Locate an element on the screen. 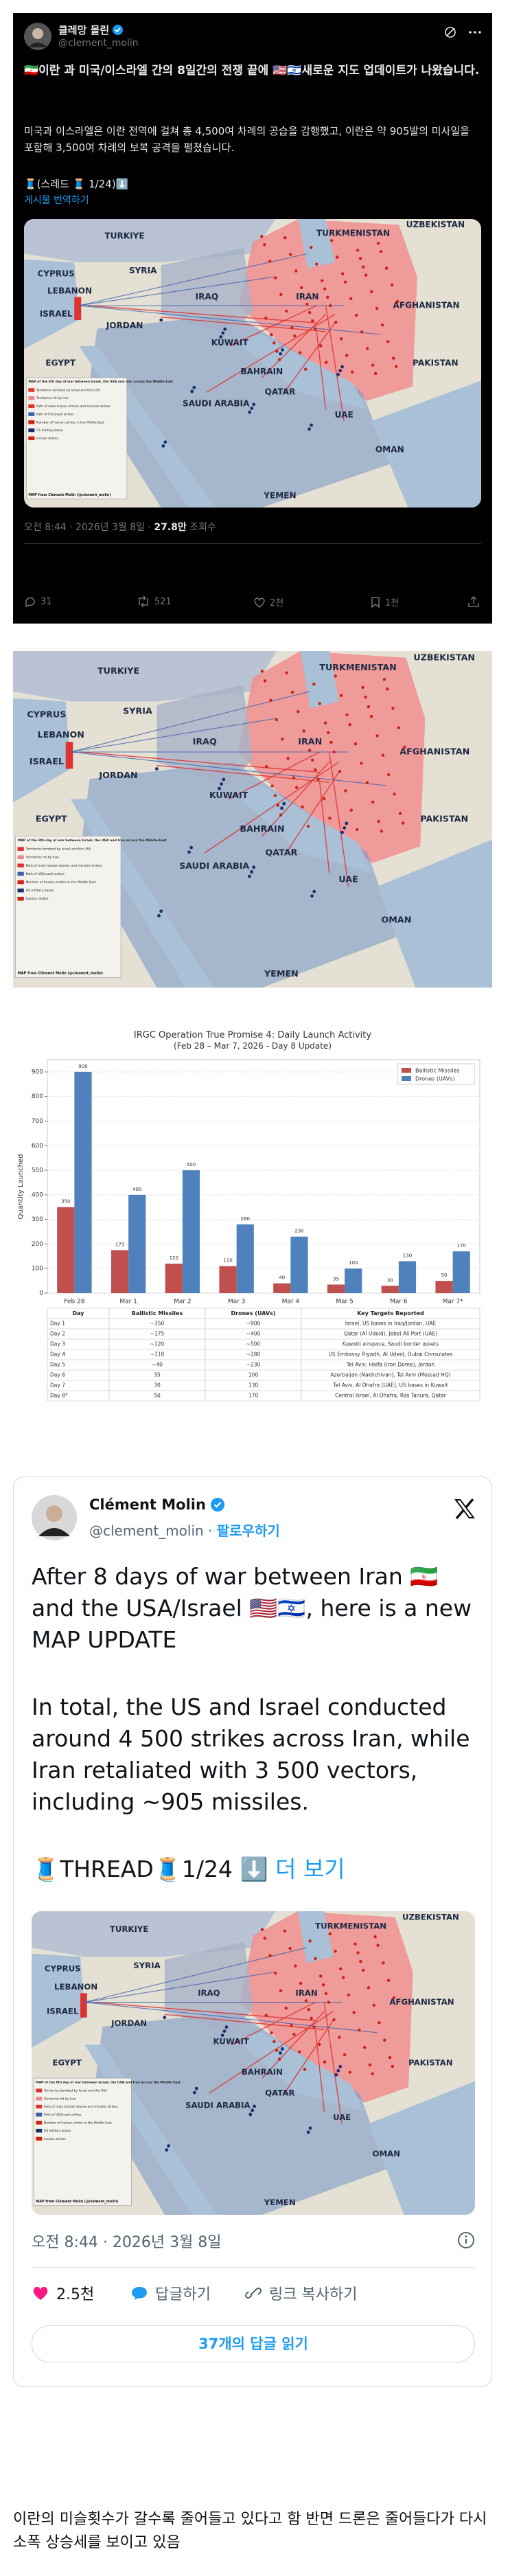 The image size is (510, 2576). country-label: YEMEN is located at coordinates (281, 973).